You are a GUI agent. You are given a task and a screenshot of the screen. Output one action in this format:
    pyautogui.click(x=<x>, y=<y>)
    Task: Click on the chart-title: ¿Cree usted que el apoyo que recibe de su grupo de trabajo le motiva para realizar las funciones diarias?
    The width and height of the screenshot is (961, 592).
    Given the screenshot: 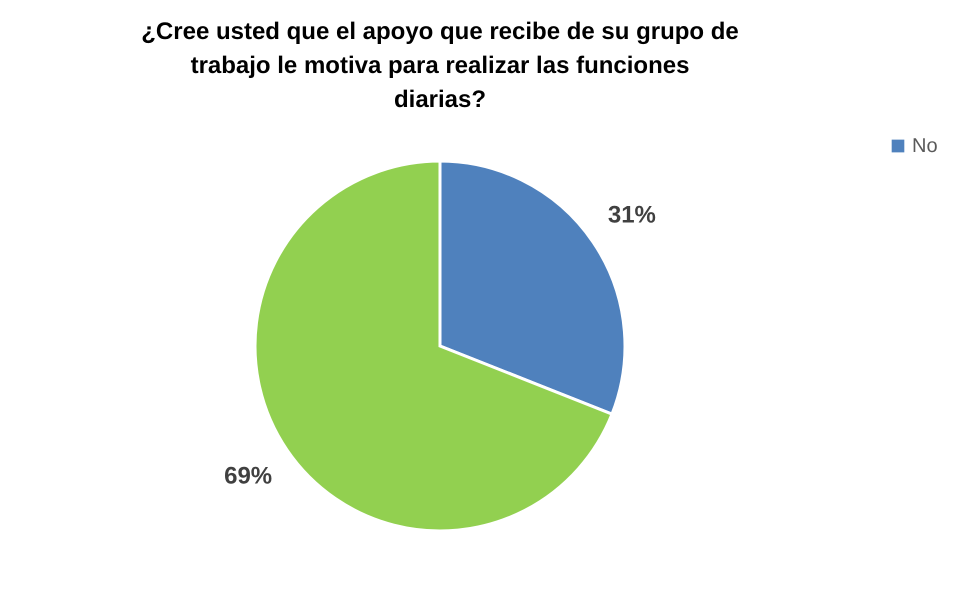 What is the action you would take?
    pyautogui.click(x=440, y=65)
    